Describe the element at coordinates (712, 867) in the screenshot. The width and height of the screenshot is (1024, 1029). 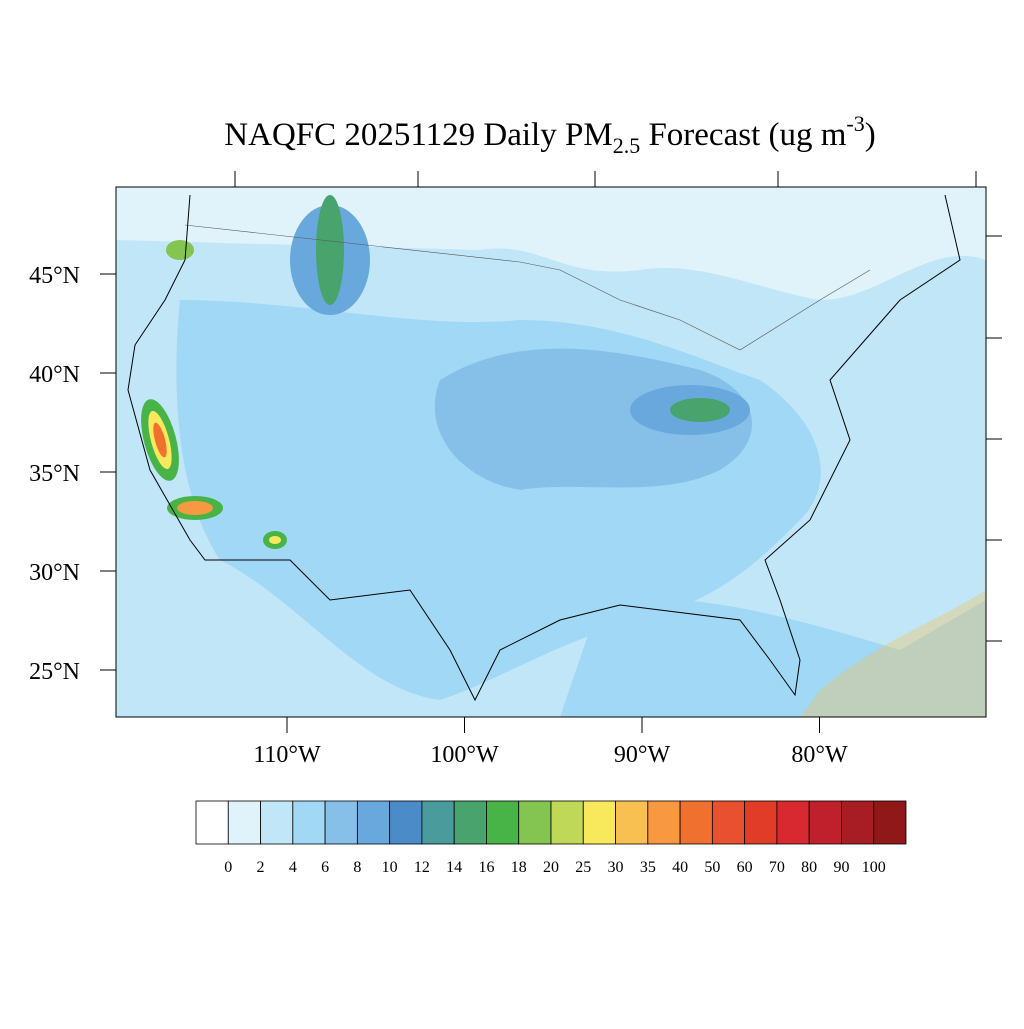
I see `colorbar-label: 50` at that location.